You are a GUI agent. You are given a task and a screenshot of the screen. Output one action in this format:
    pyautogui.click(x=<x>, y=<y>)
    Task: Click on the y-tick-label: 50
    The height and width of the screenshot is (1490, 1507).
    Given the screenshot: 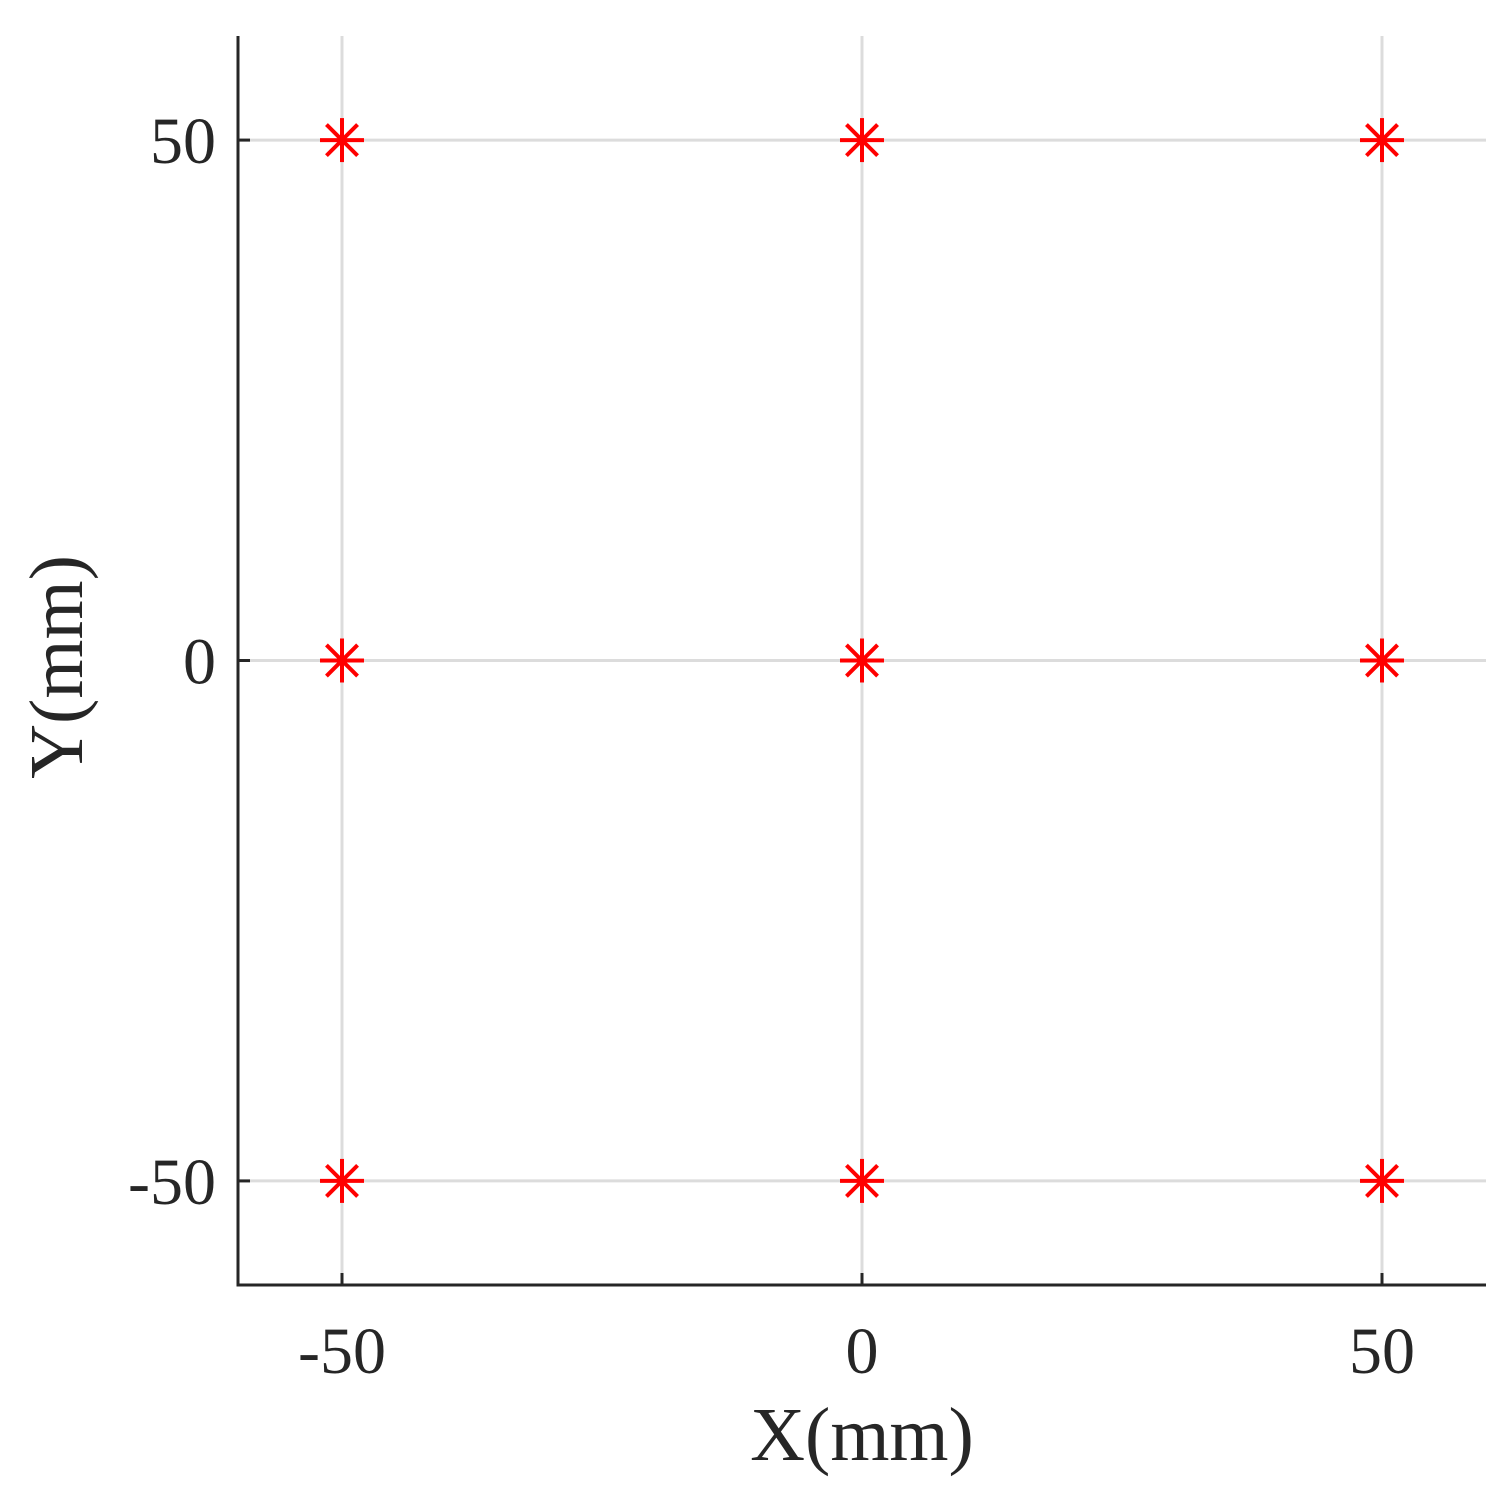 What is the action you would take?
    pyautogui.click(x=183, y=141)
    